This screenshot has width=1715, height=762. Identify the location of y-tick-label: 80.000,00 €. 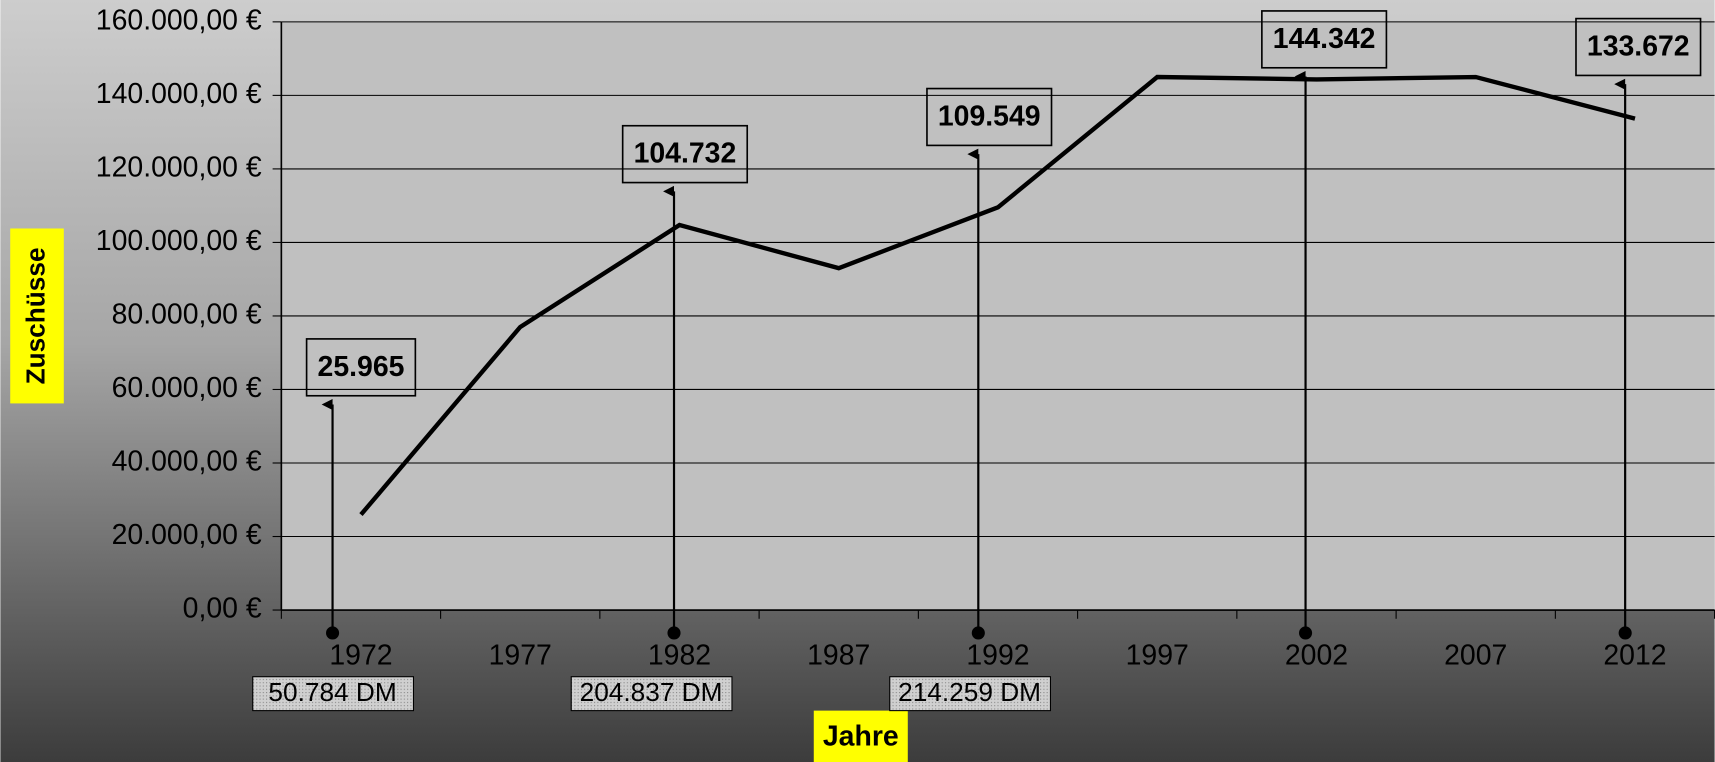
(187, 314).